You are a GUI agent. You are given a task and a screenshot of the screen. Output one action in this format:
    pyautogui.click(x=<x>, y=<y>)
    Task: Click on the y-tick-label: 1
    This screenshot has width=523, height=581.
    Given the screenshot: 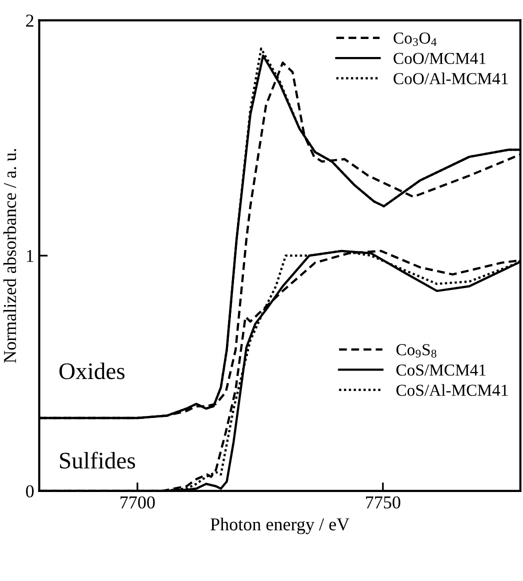 What is the action you would take?
    pyautogui.click(x=30, y=256)
    